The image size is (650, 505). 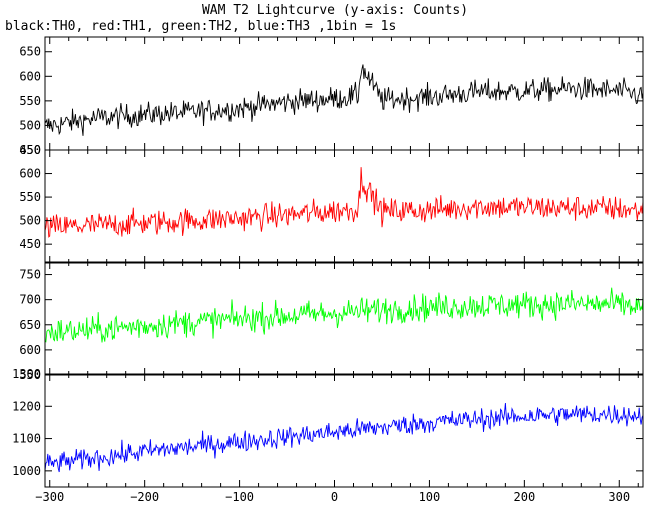 What do you see at coordinates (26, 406) in the screenshot?
I see `y-tick-label: 1200` at bounding box center [26, 406].